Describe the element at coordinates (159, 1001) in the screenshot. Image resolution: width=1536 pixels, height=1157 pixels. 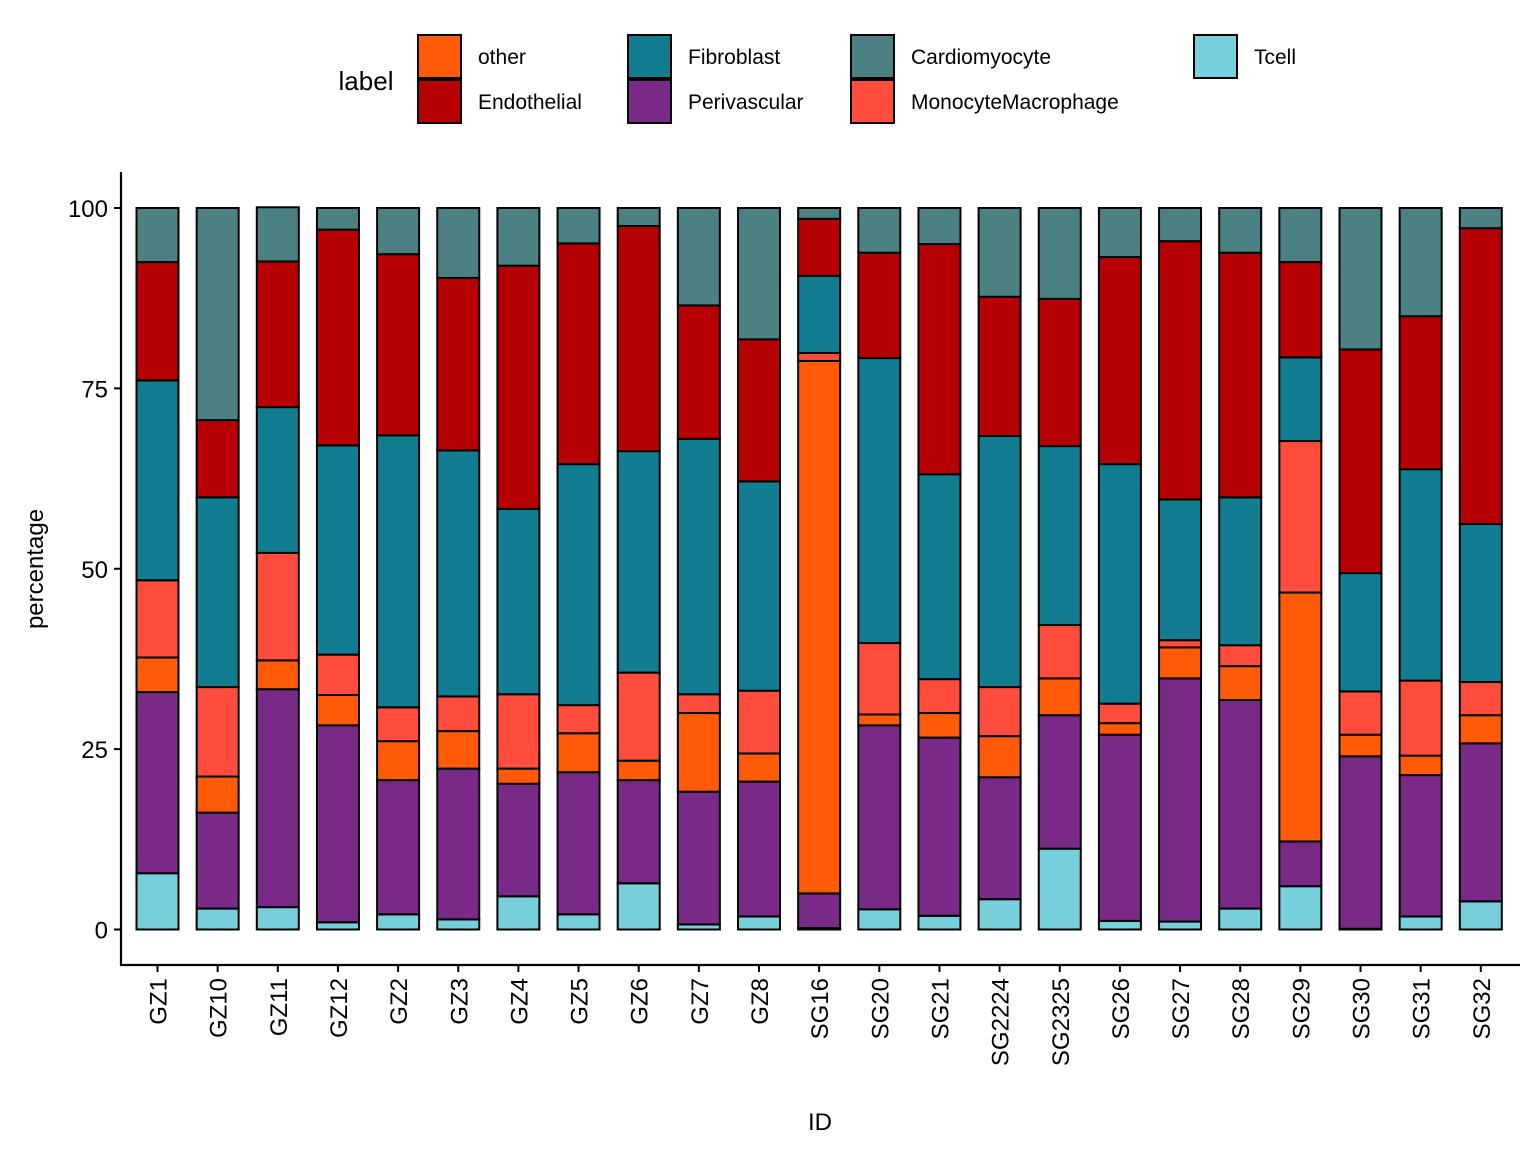
I see `x-tick-label: GZ1` at that location.